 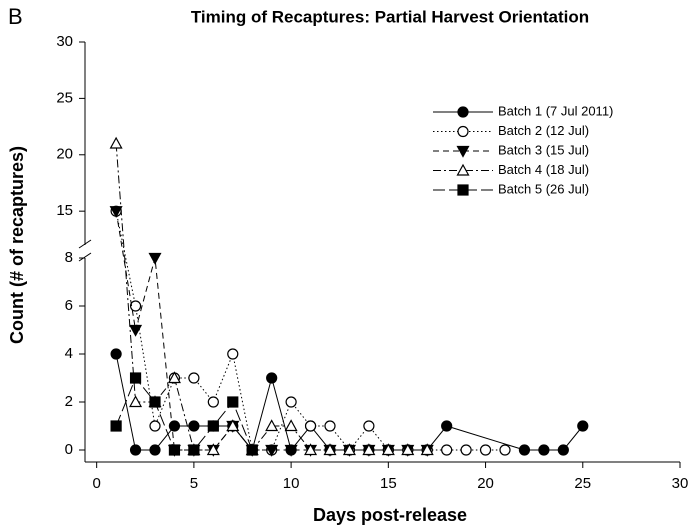 What do you see at coordinates (543, 149) in the screenshot?
I see `legend-text: Batch 3 (15 Jul)` at bounding box center [543, 149].